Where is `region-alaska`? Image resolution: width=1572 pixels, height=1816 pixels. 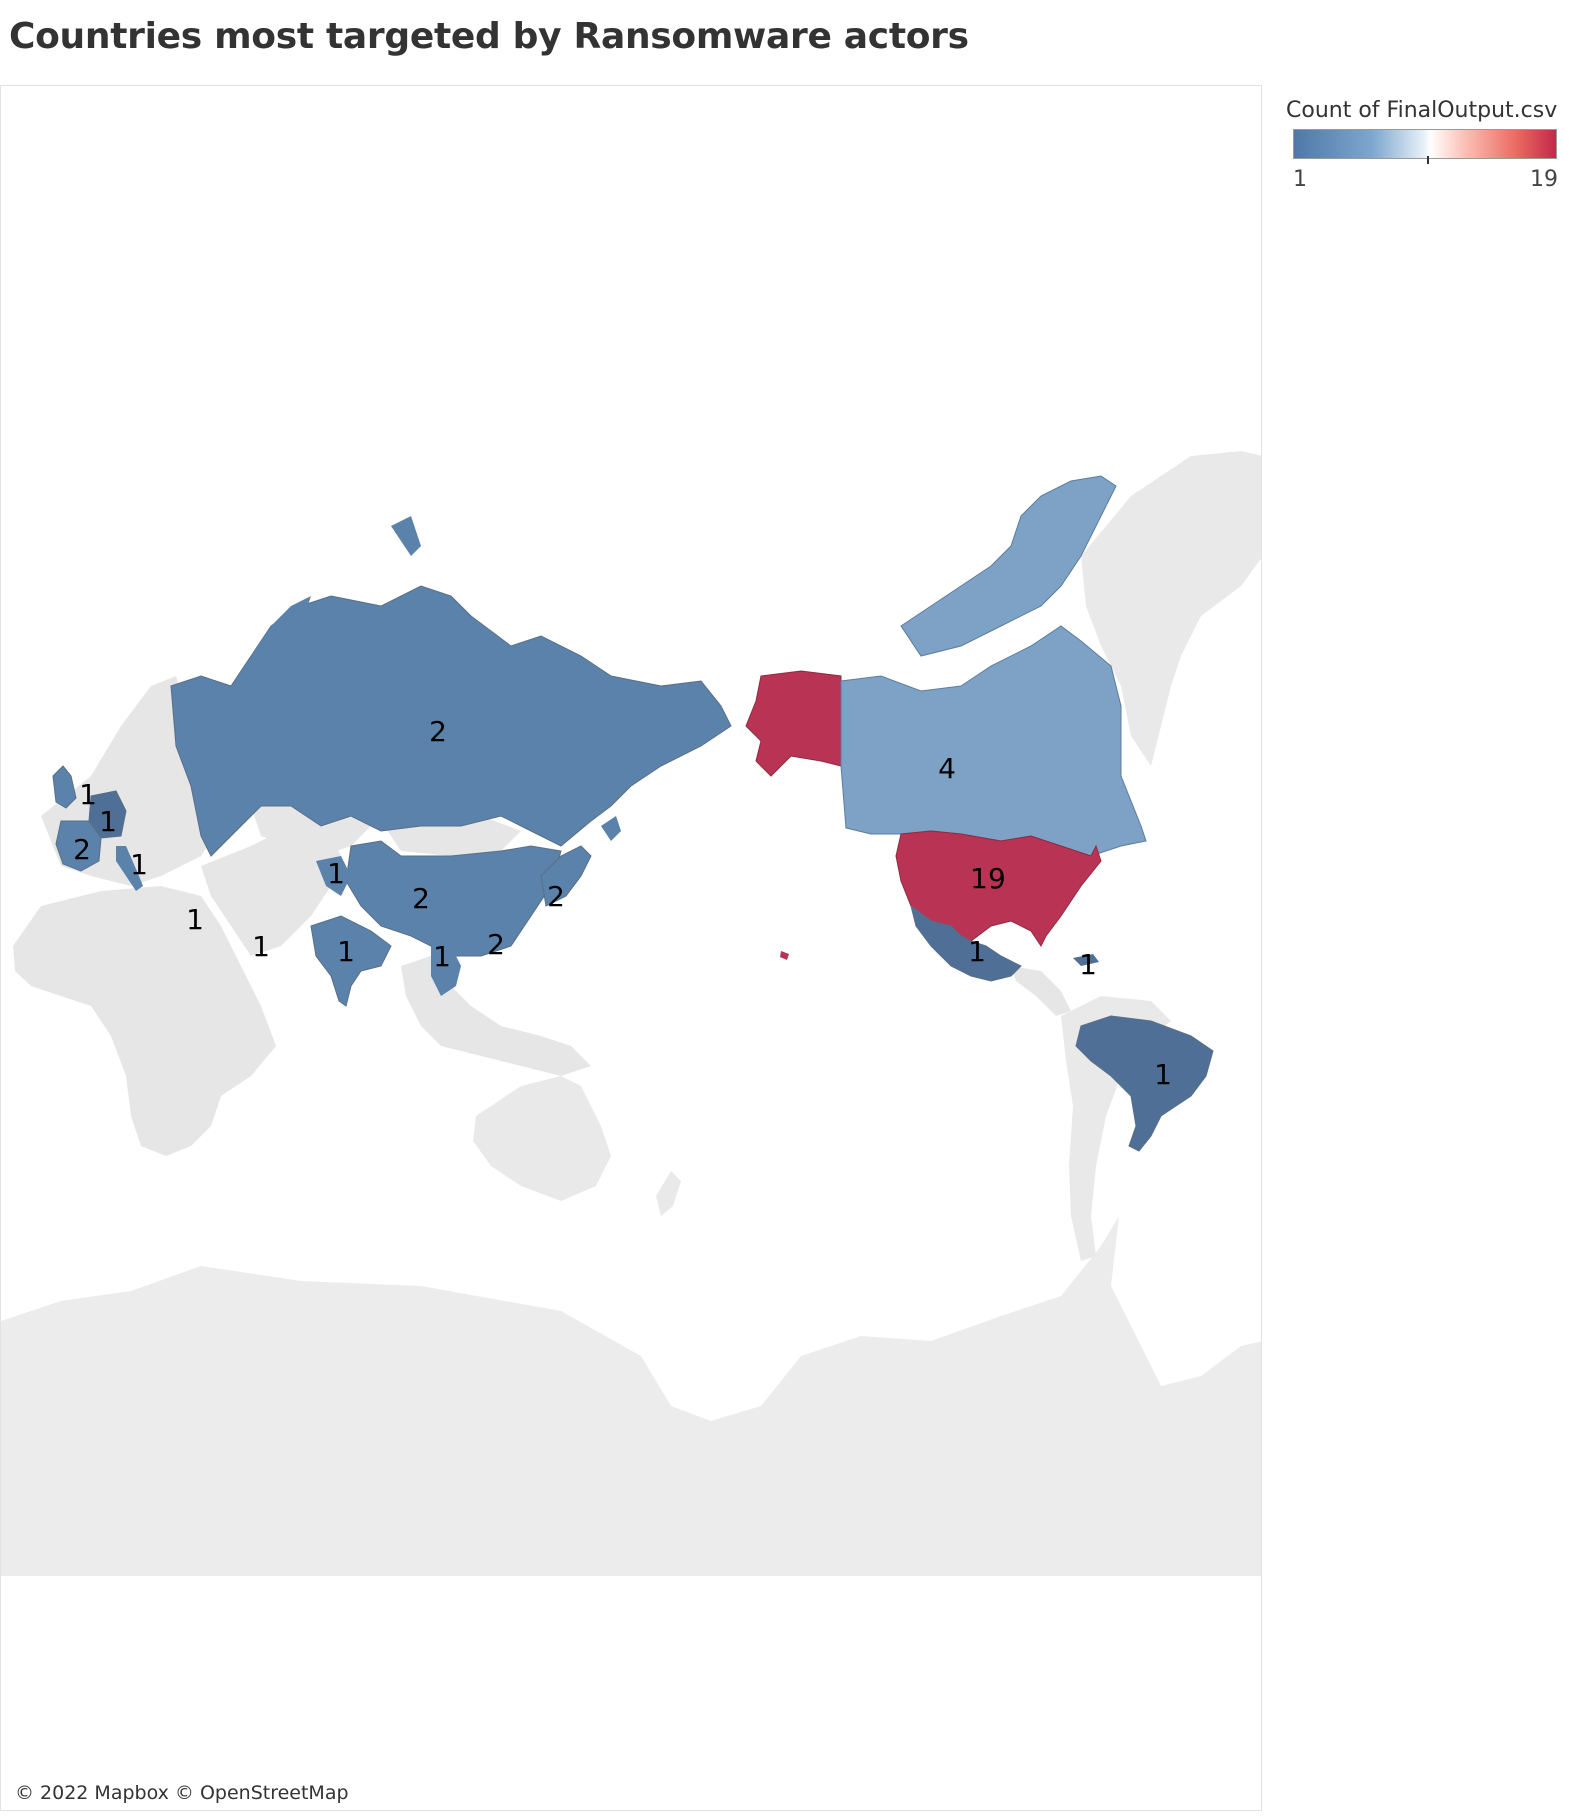 region-alaska is located at coordinates (793, 723).